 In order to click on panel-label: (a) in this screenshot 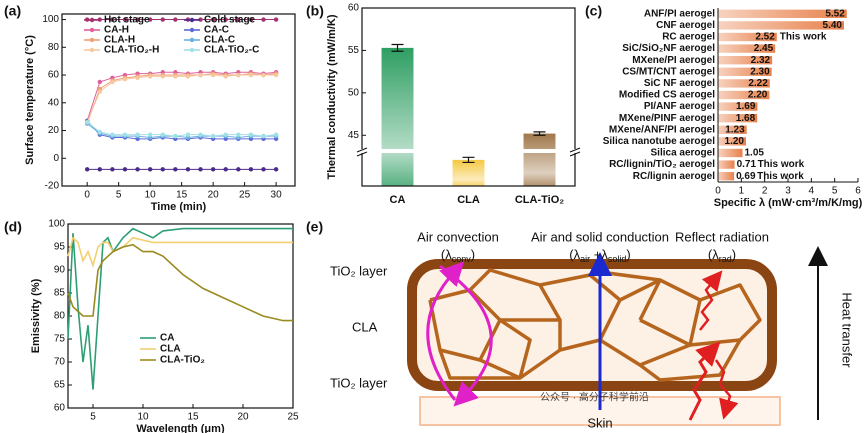, I will do `click(12, 11)`.